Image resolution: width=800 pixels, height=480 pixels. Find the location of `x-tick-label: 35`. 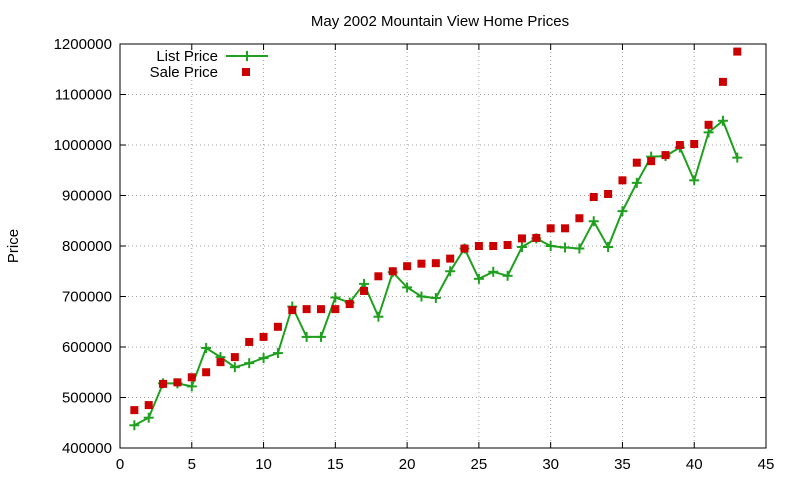

x-tick-label: 35 is located at coordinates (622, 464).